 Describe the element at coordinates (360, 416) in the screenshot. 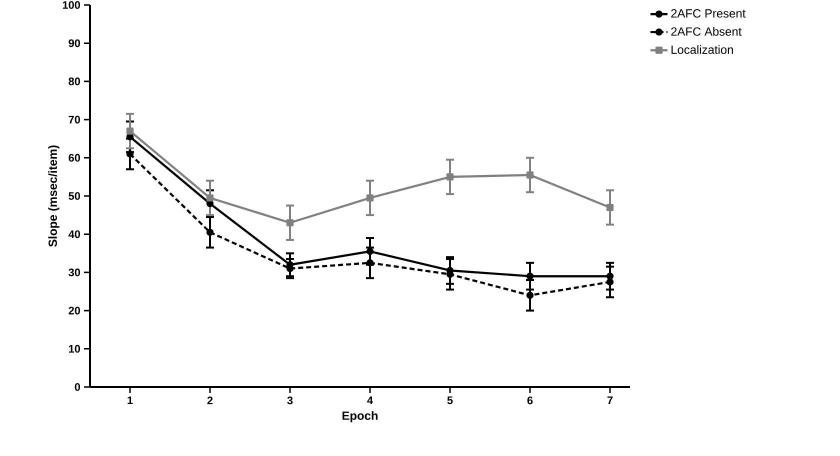

I see `x-axis-title: Epoch` at that location.